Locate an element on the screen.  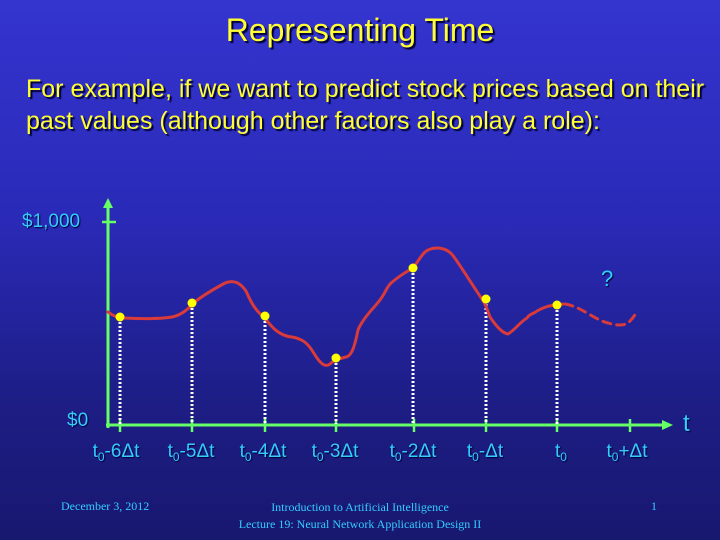
x-tick-label: t0-2Δt is located at coordinates (413, 452).